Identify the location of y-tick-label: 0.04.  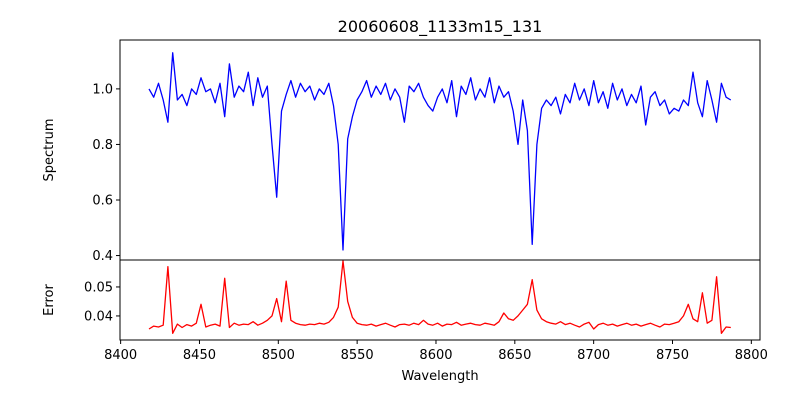
(98, 316).